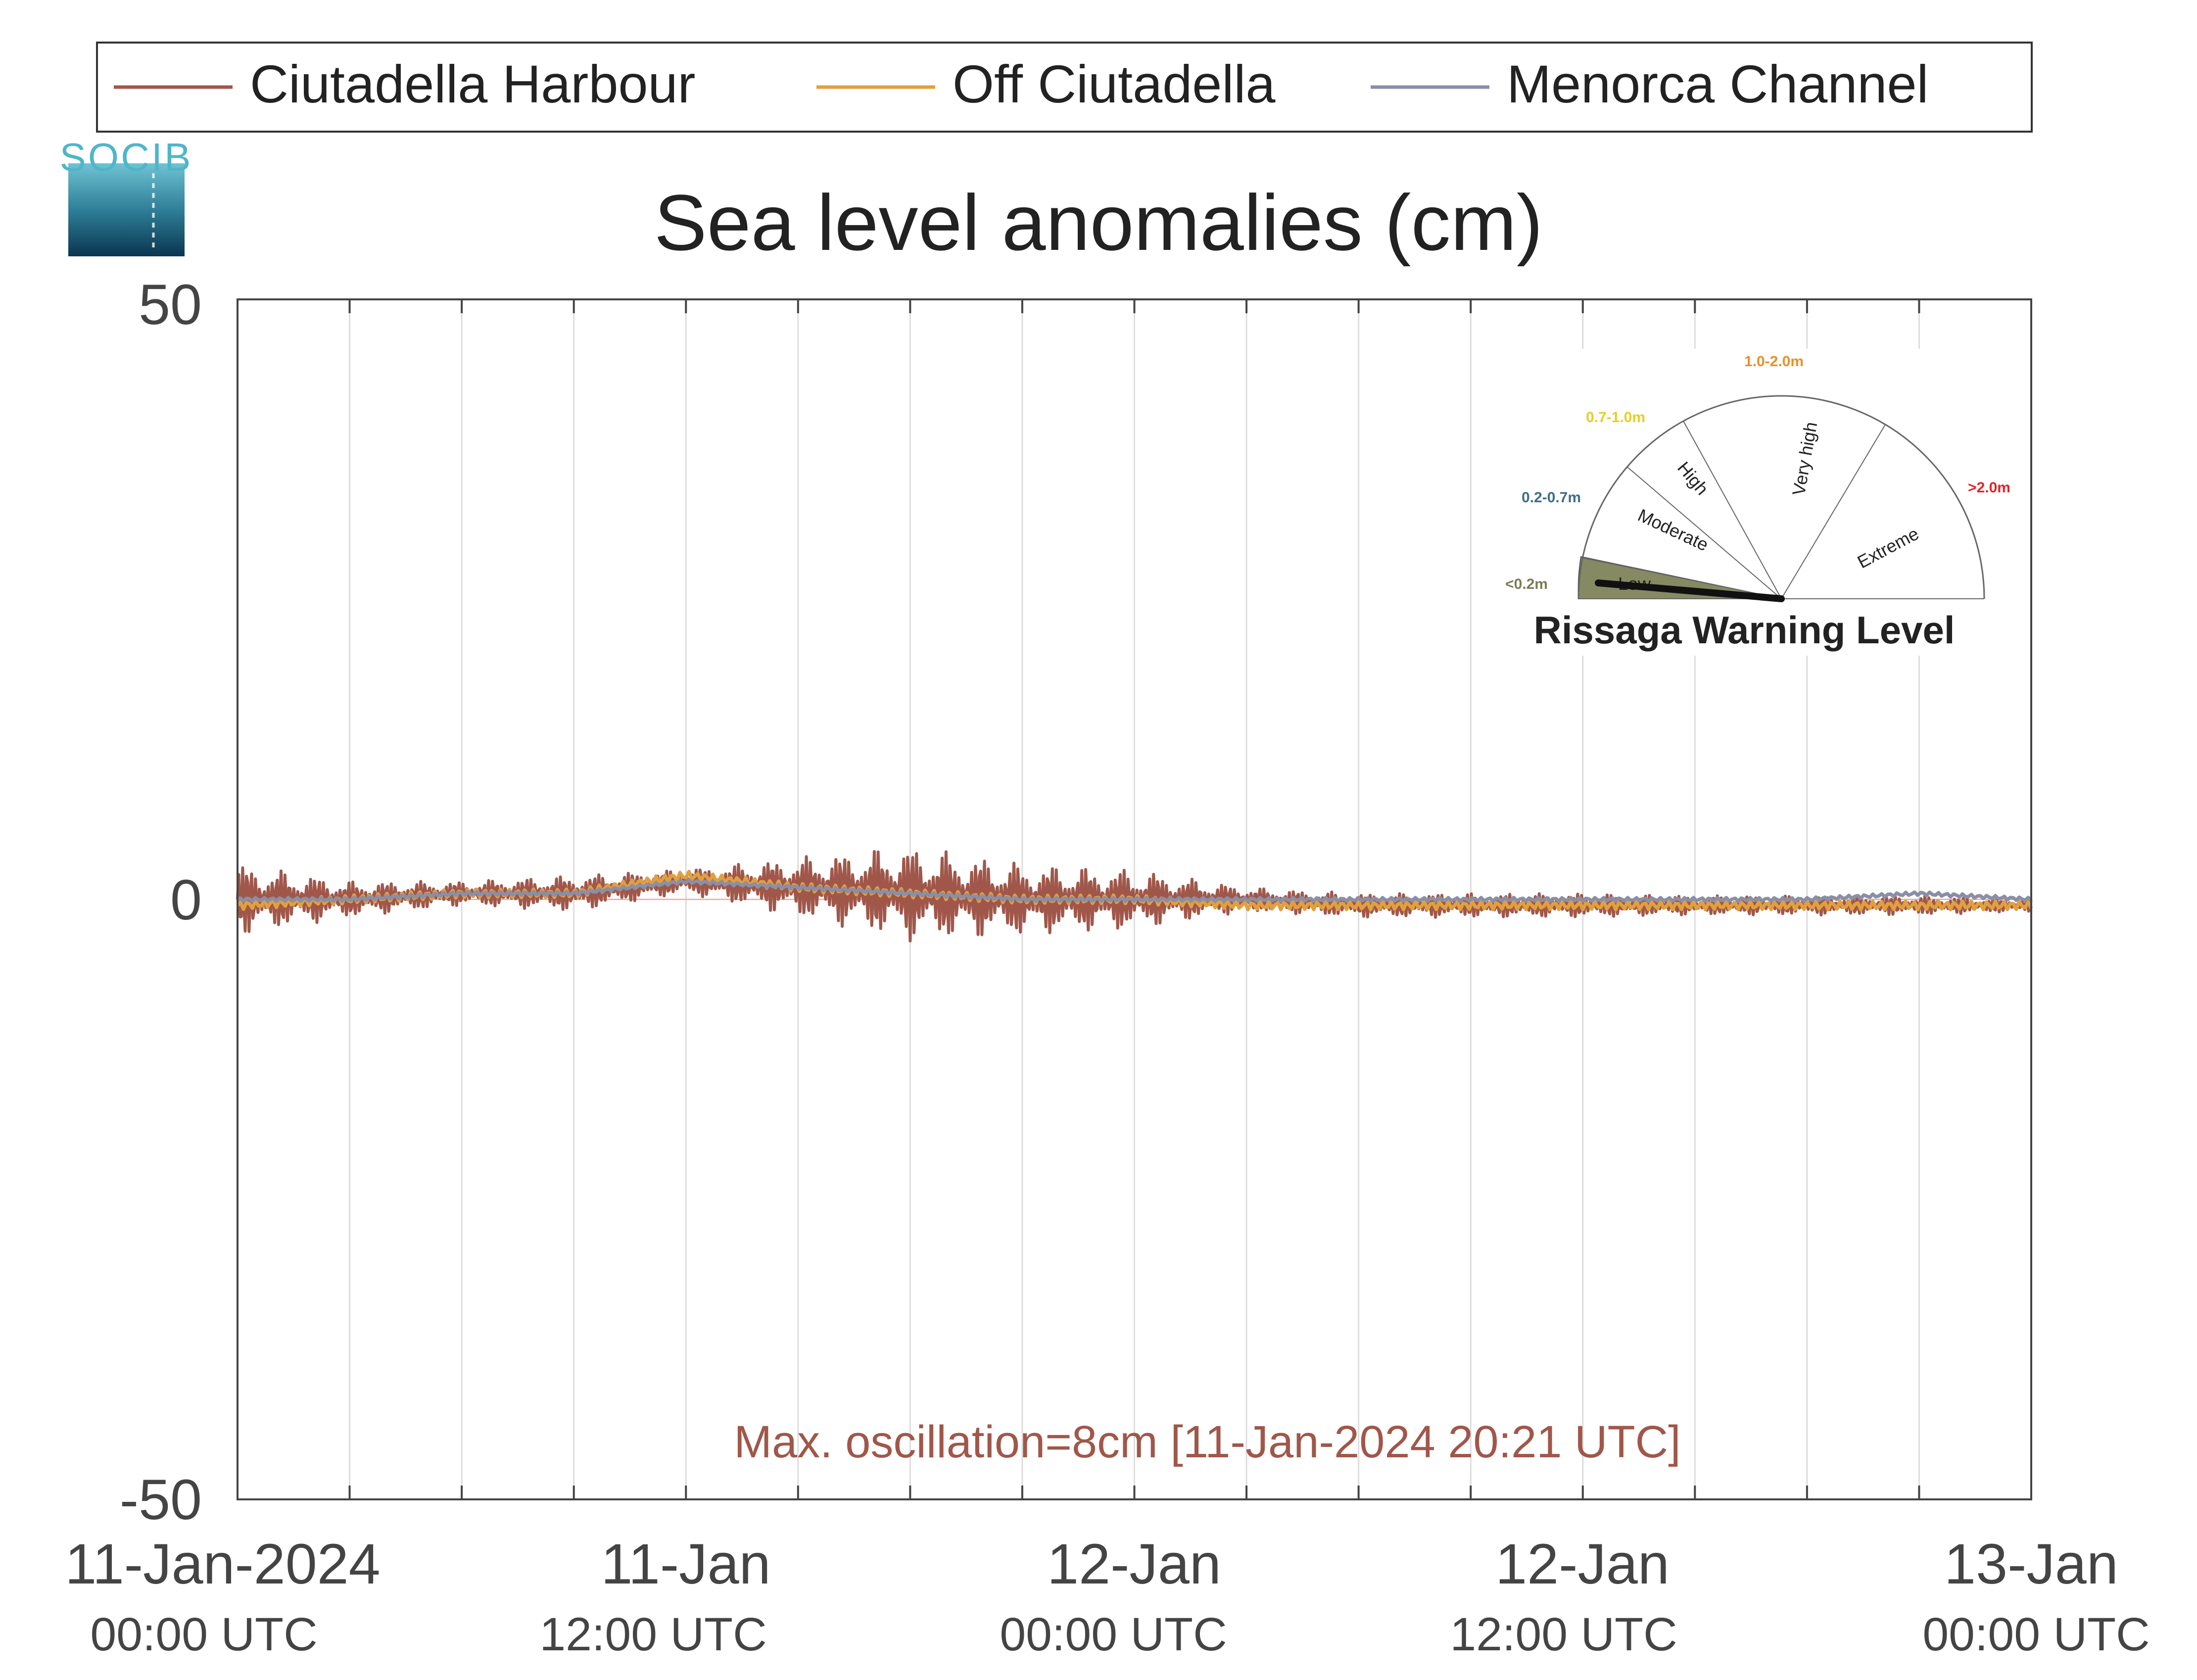 The height and width of the screenshot is (1680, 2197). I want to click on x-tick-sublabel-1: 00:00 UTC, so click(203, 1635).